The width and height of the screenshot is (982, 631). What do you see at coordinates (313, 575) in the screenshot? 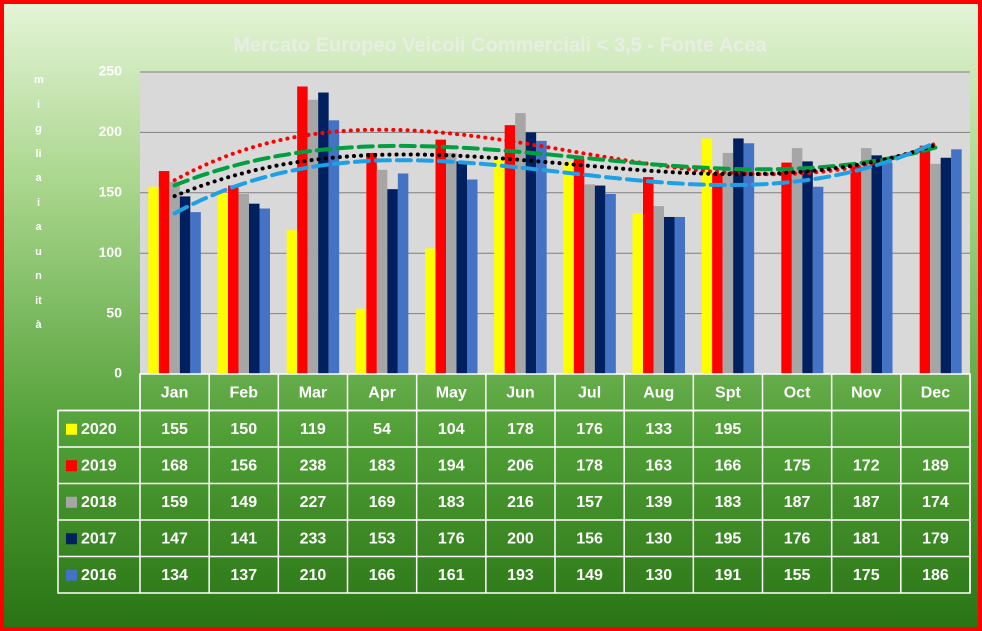
I see `table-value: 210` at bounding box center [313, 575].